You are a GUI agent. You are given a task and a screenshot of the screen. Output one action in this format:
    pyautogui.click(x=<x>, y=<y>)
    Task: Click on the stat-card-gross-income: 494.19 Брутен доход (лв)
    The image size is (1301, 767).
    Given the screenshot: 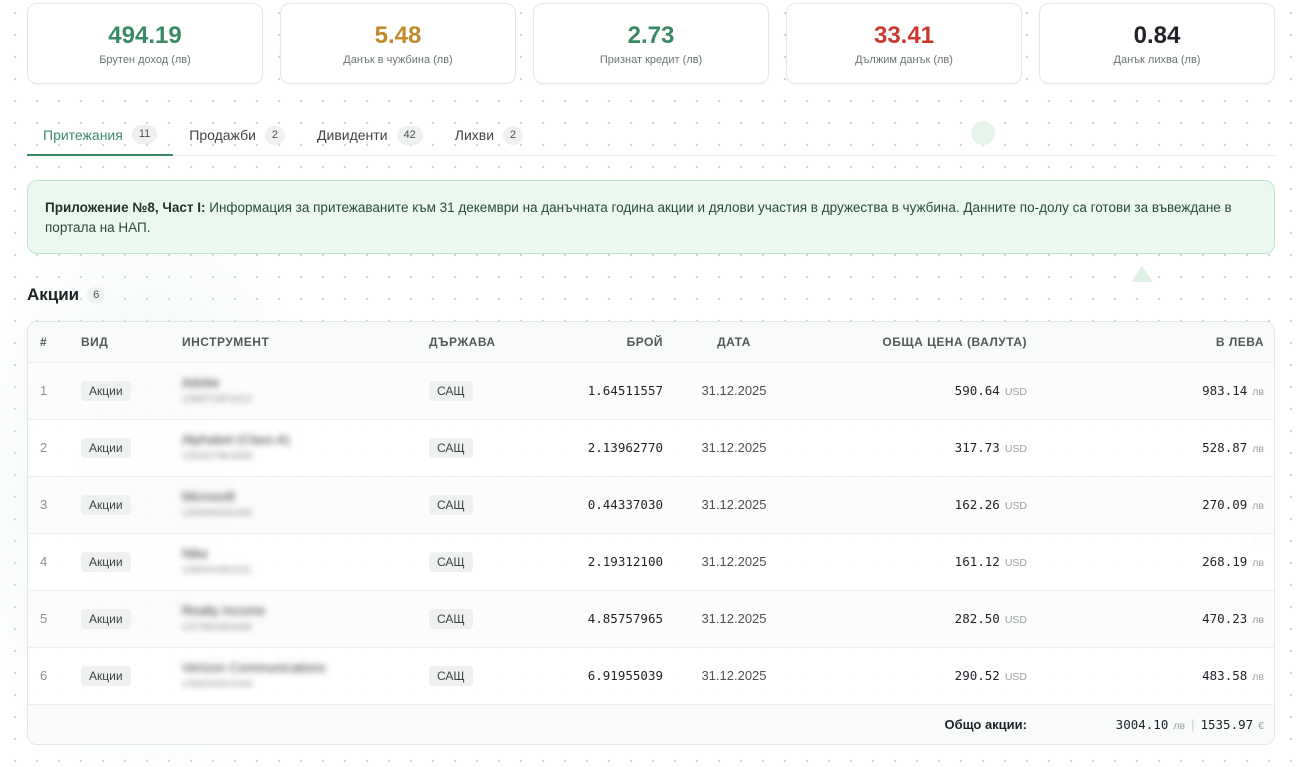 What is the action you would take?
    pyautogui.click(x=145, y=43)
    